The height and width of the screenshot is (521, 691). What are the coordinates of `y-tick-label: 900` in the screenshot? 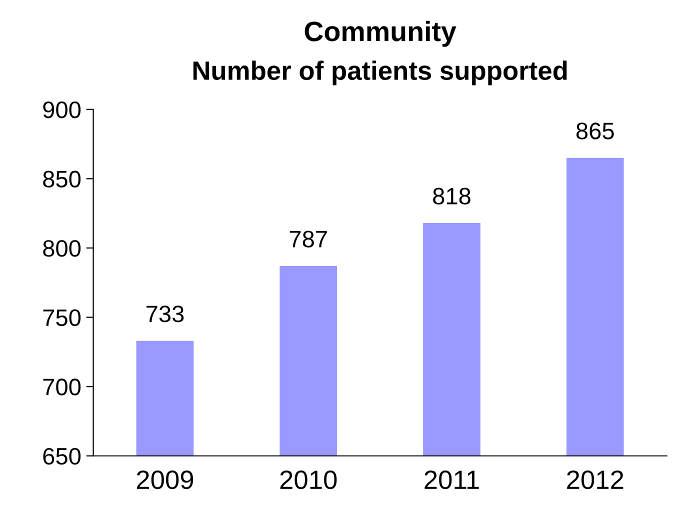 It's located at (62, 109).